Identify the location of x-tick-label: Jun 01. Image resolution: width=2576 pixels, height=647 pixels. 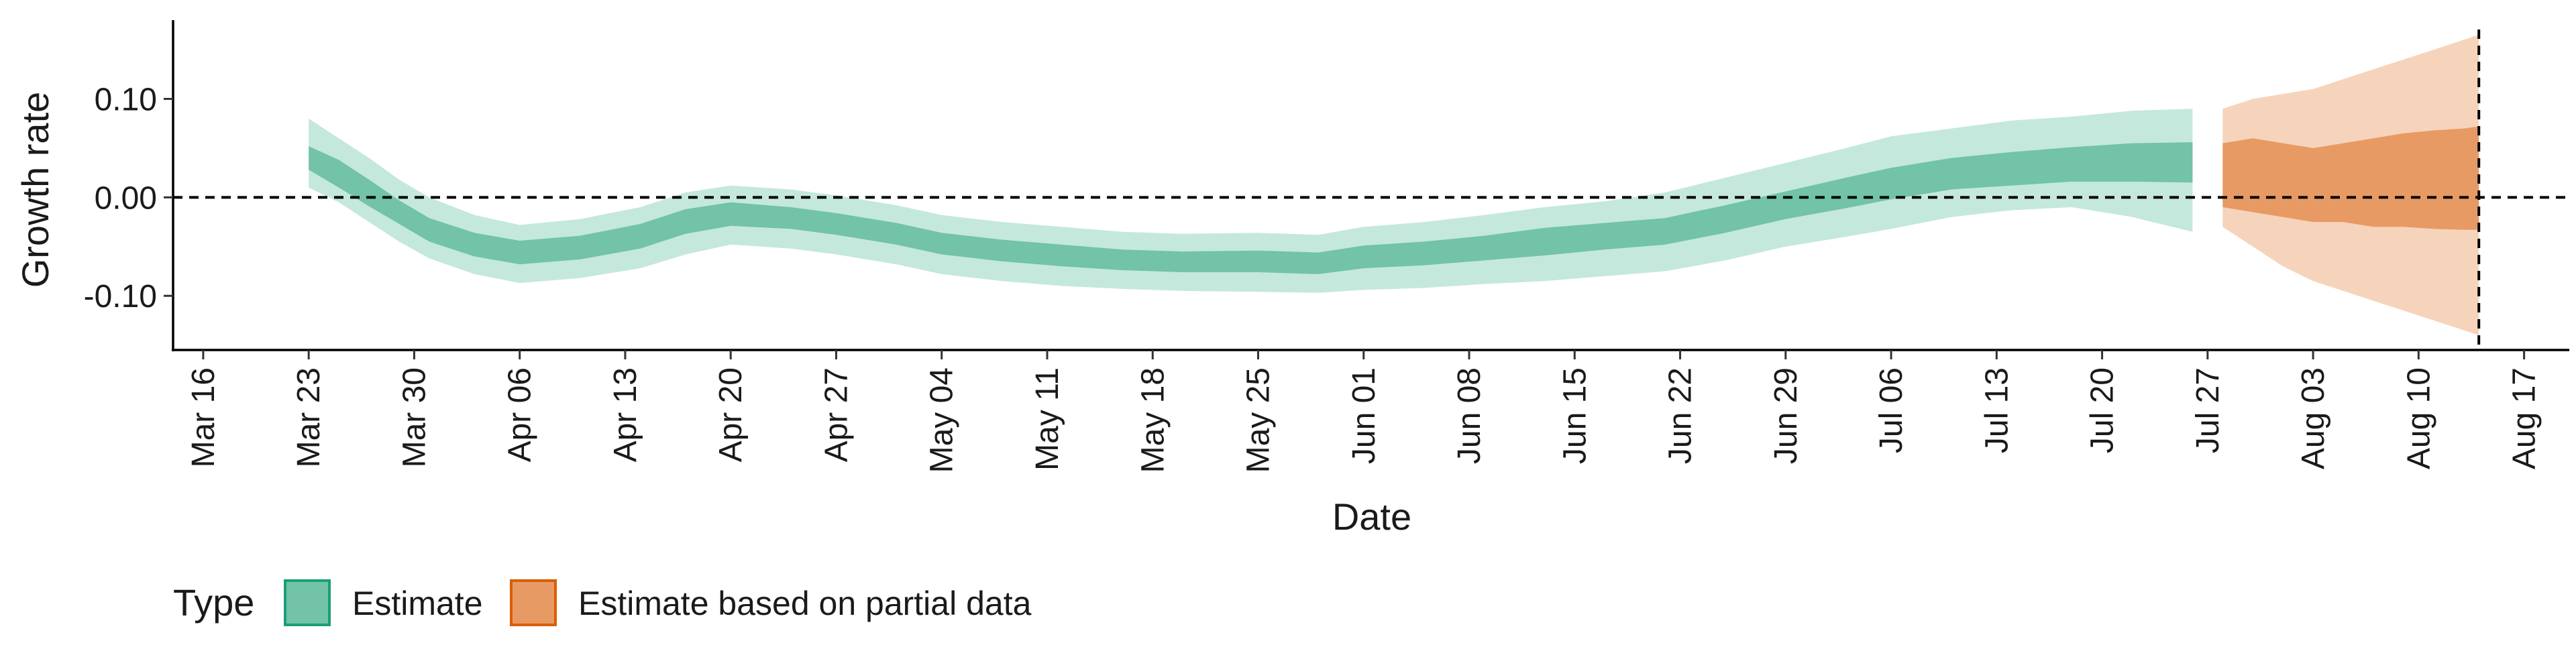
(1364, 415).